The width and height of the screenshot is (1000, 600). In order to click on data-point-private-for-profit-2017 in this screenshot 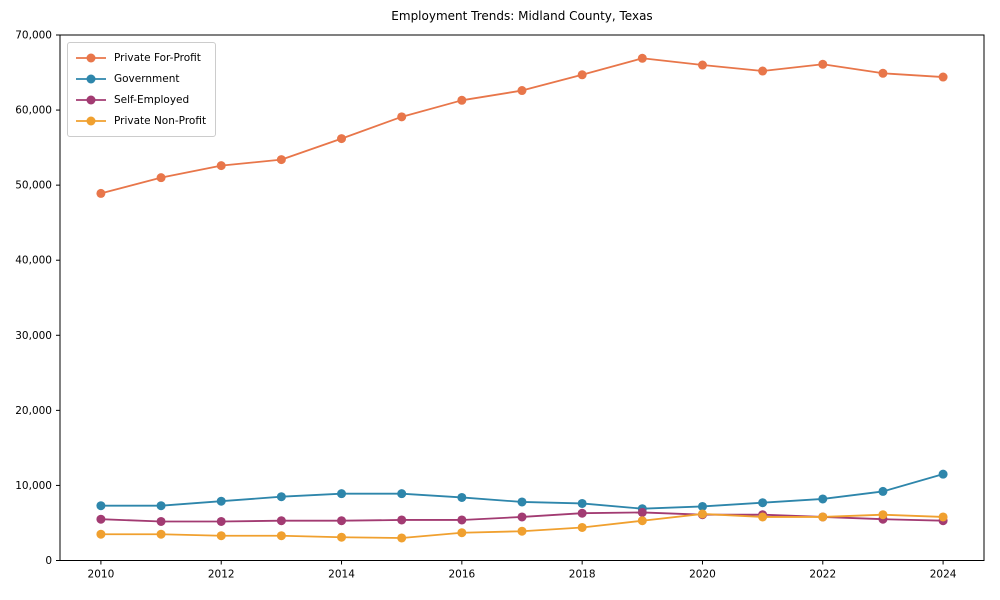, I will do `click(522, 91)`.